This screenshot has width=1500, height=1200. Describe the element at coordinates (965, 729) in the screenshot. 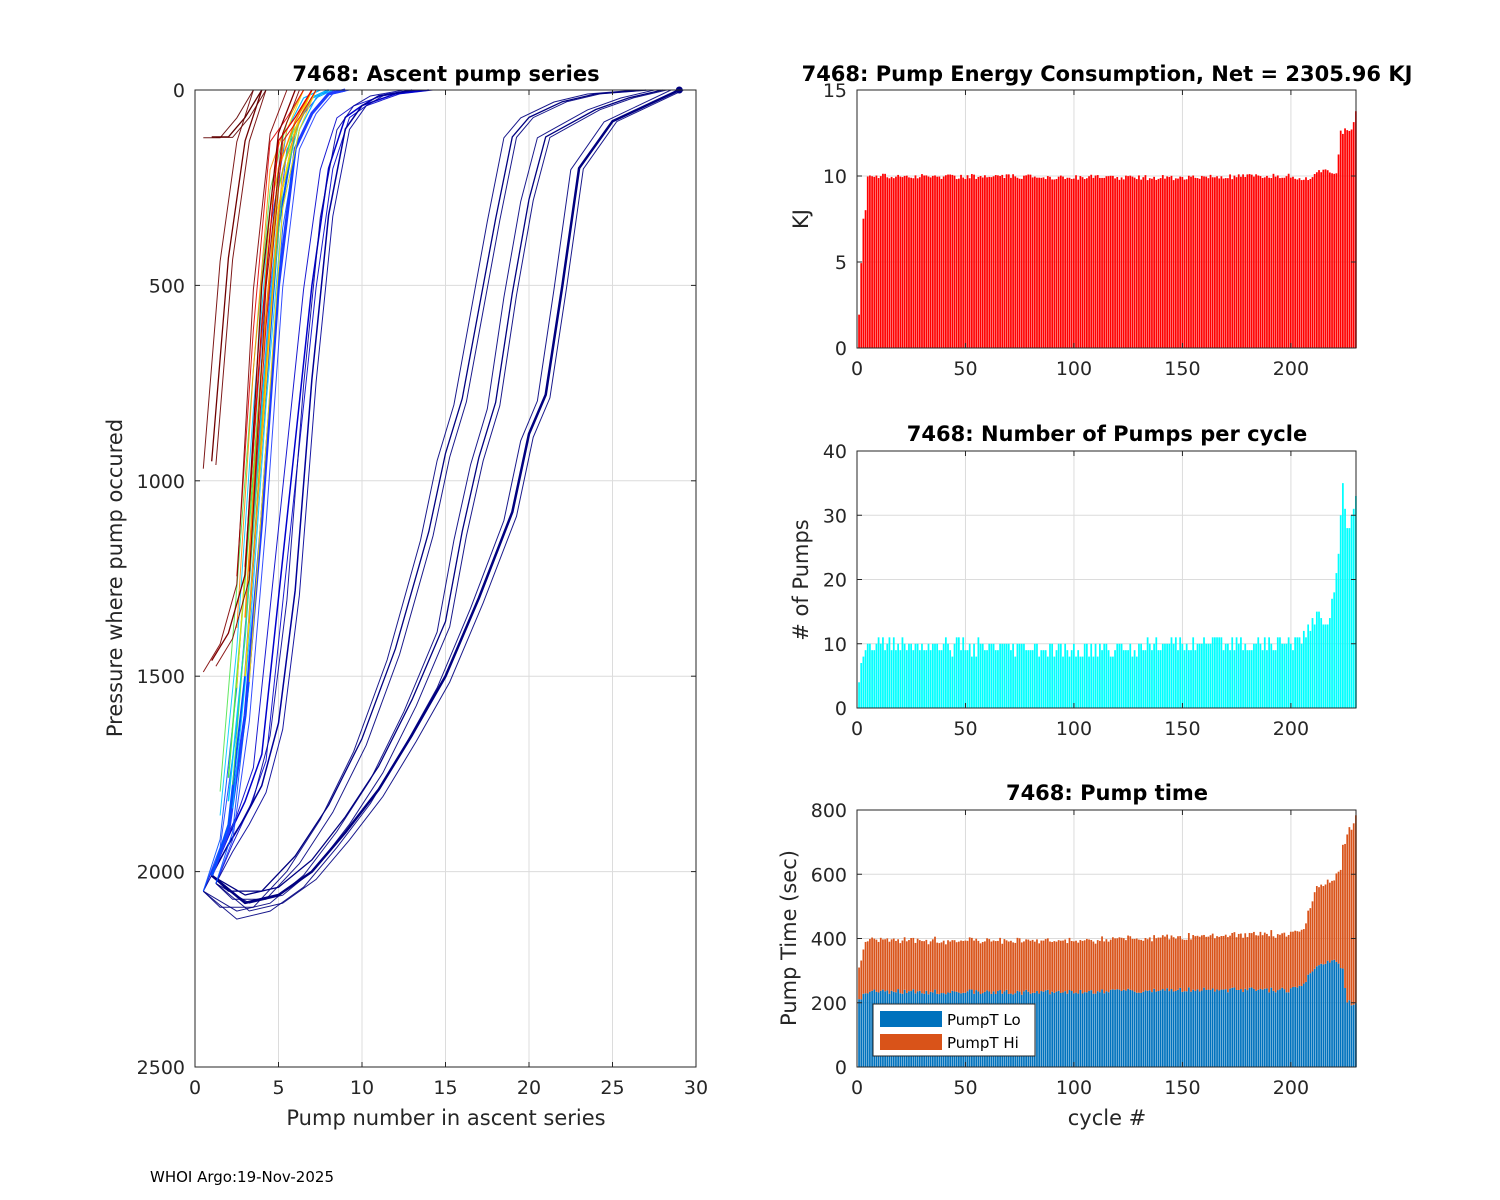

I see `x-tick-label: 50` at that location.